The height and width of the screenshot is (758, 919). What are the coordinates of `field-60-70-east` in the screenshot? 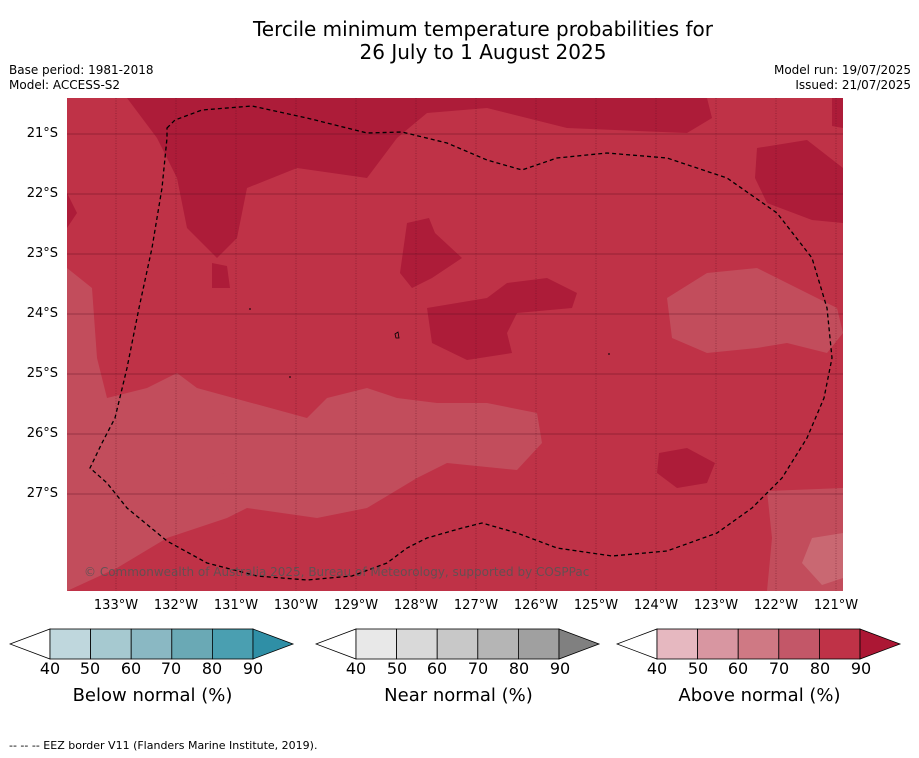 It's located at (755, 310).